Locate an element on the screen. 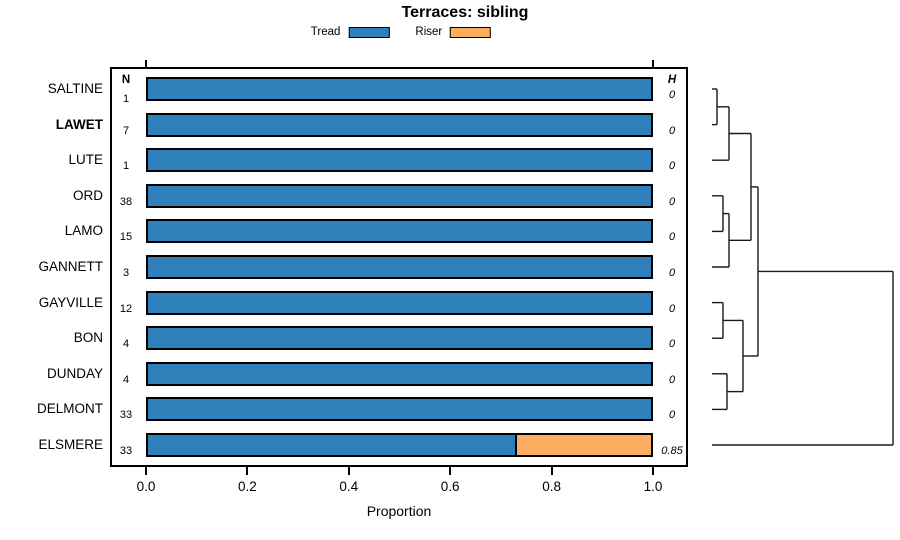 The width and height of the screenshot is (900, 540). legend-item-tread: Tread is located at coordinates (350, 32).